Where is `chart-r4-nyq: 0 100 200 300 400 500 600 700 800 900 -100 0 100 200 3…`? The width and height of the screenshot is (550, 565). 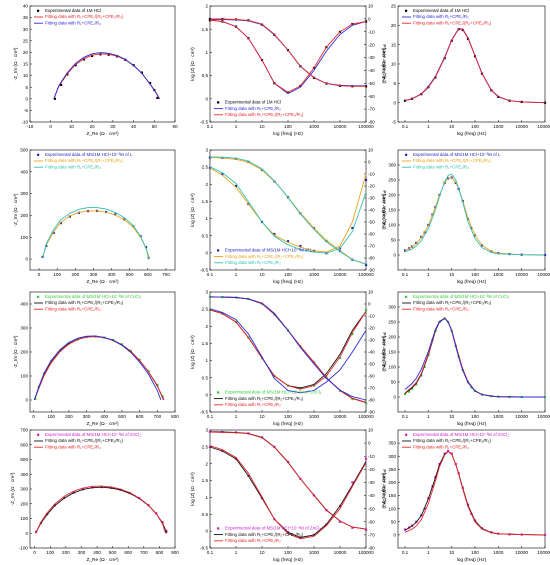 chart-r4-nyq: 0 100 200 300 400 500 600 700 800 900 -100 0 100 200 3… is located at coordinates (94, 495).